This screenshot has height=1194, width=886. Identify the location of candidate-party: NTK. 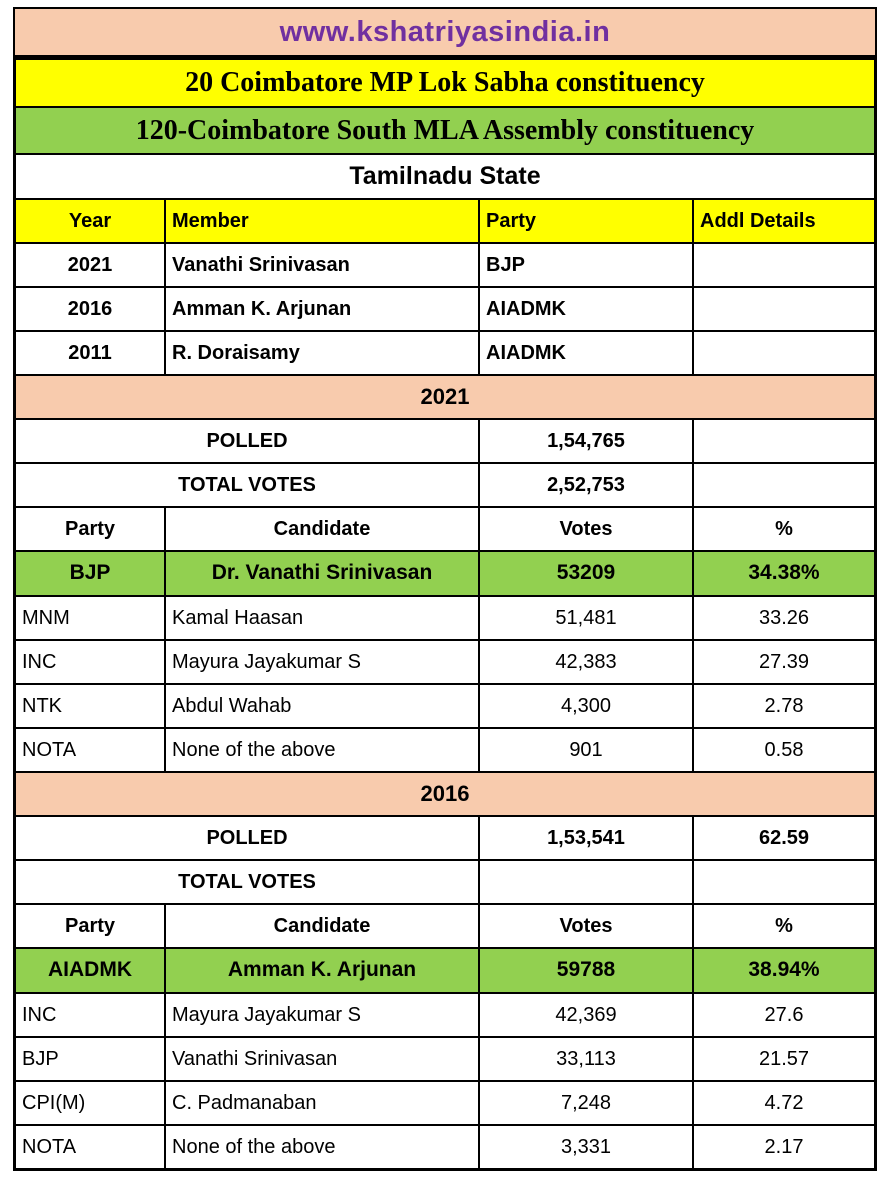
(42, 705).